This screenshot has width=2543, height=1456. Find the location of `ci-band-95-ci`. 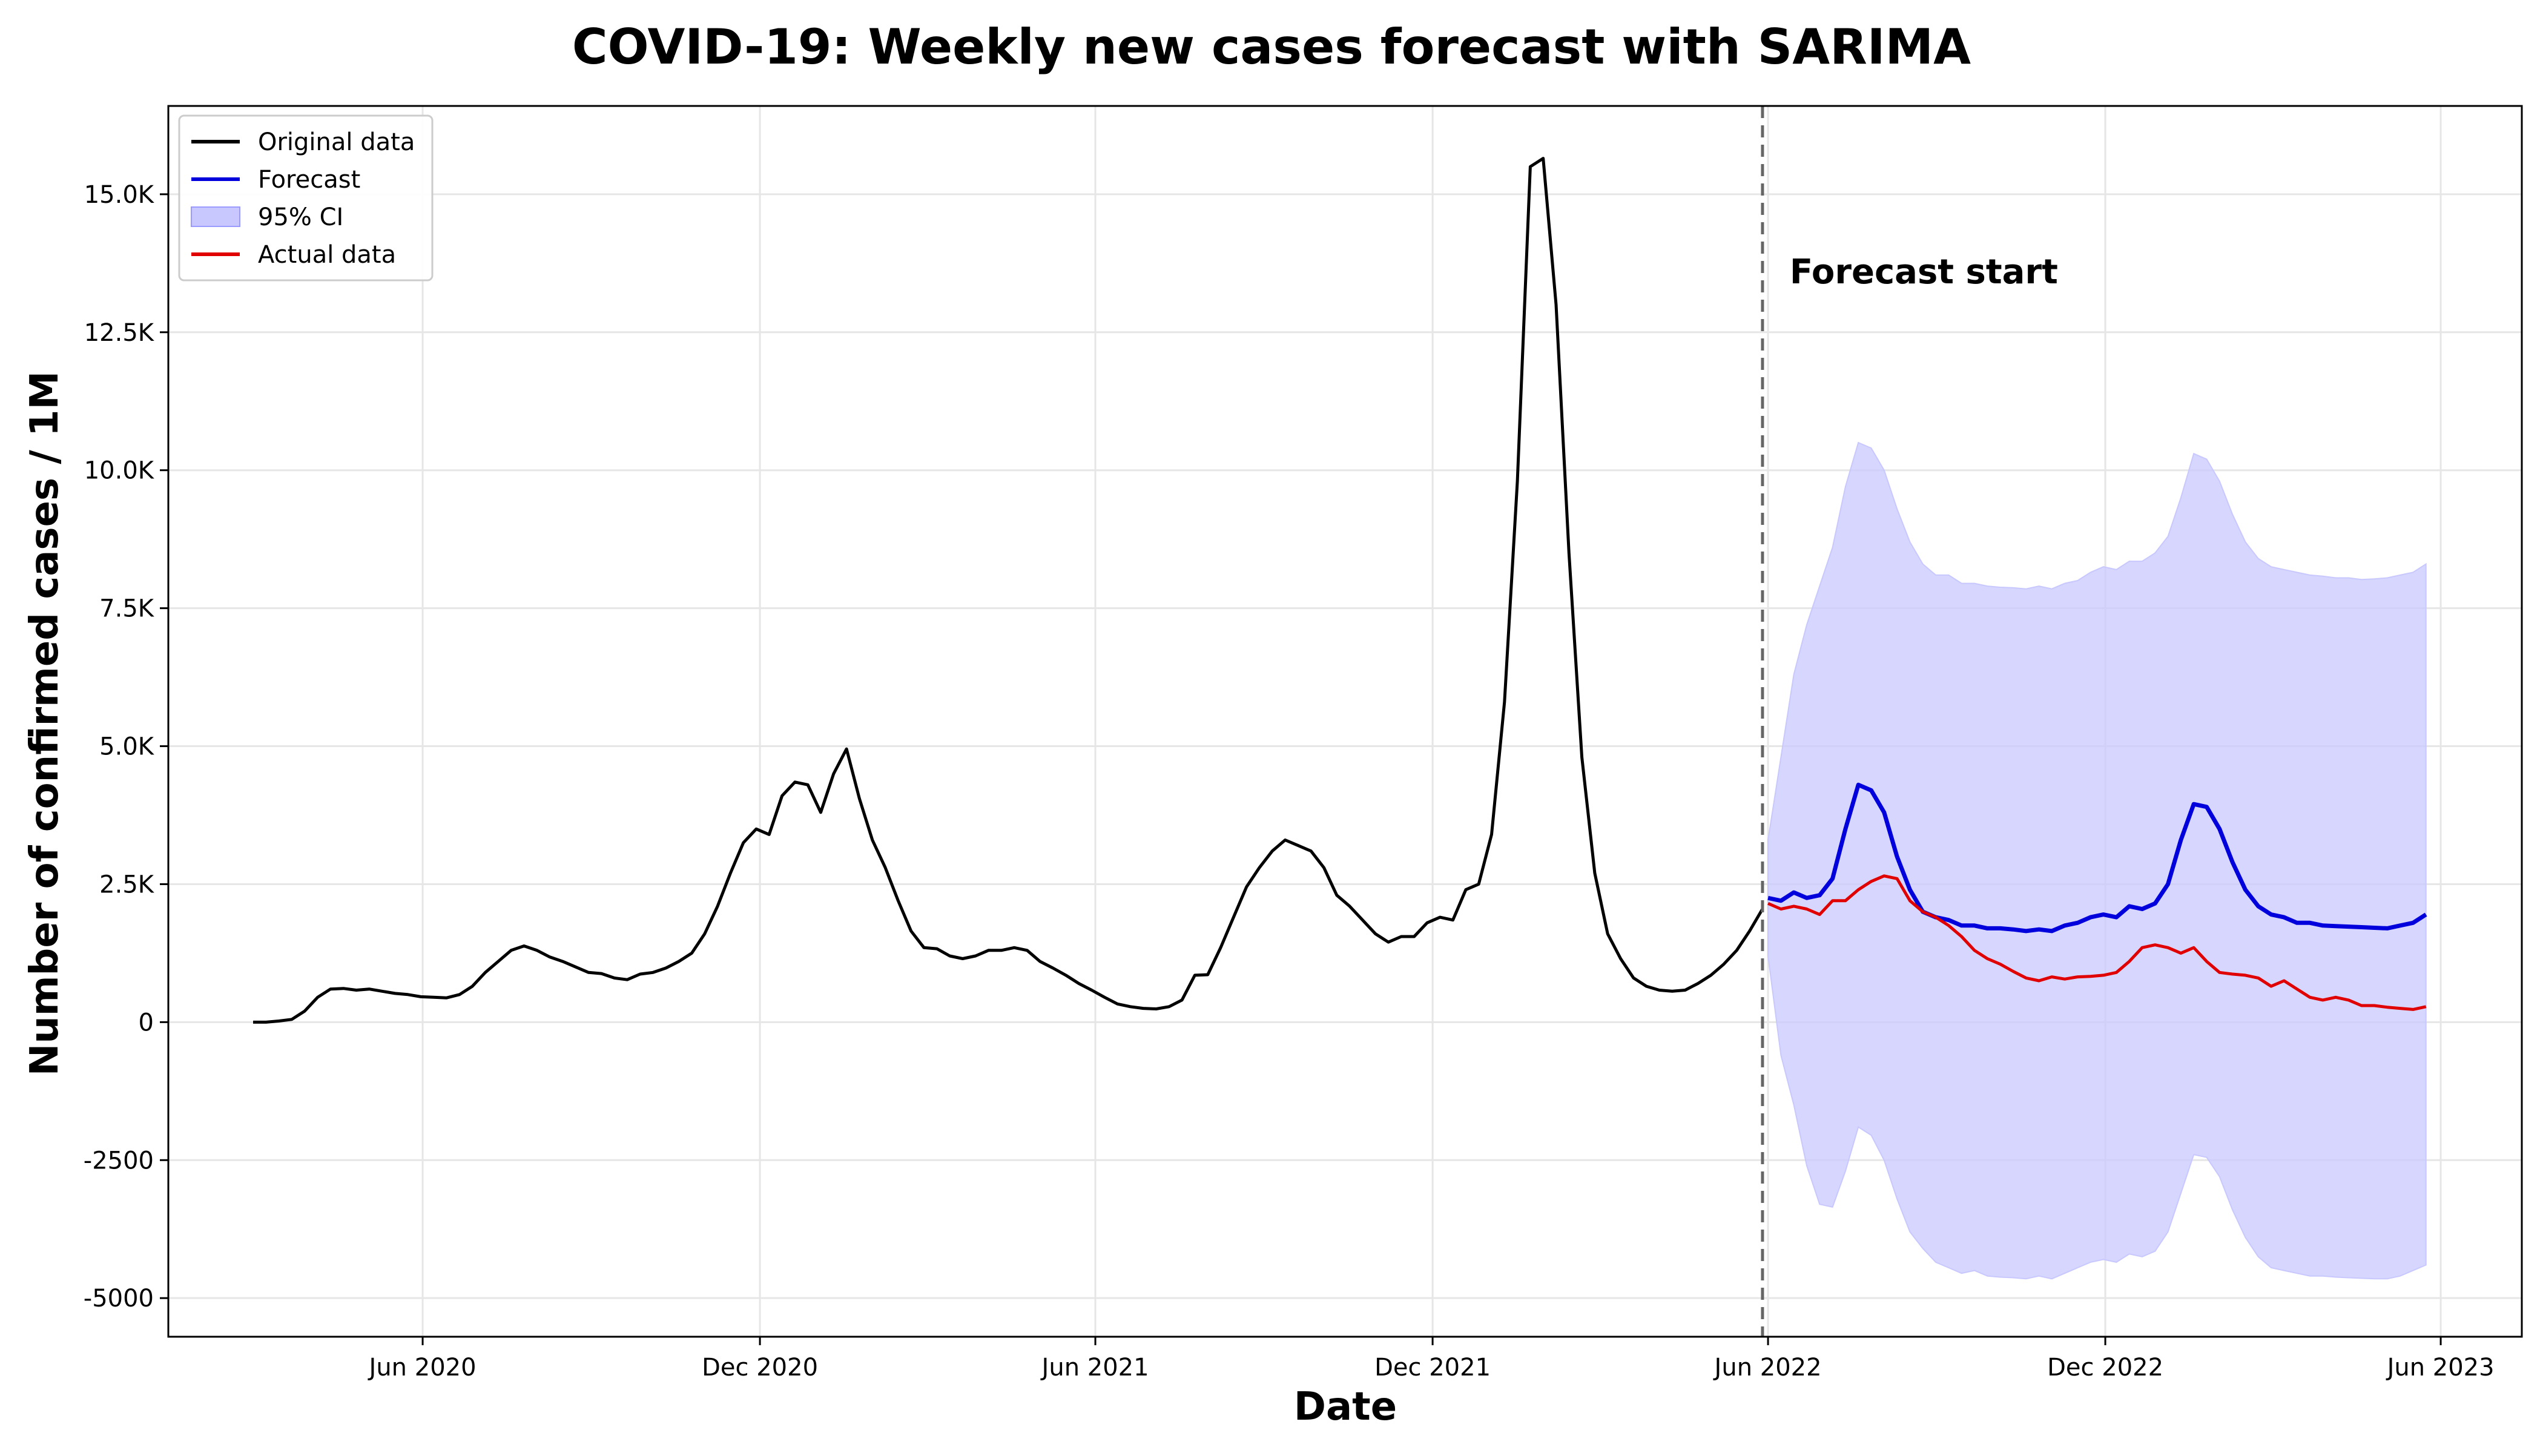

ci-band-95-ci is located at coordinates (2097, 860).